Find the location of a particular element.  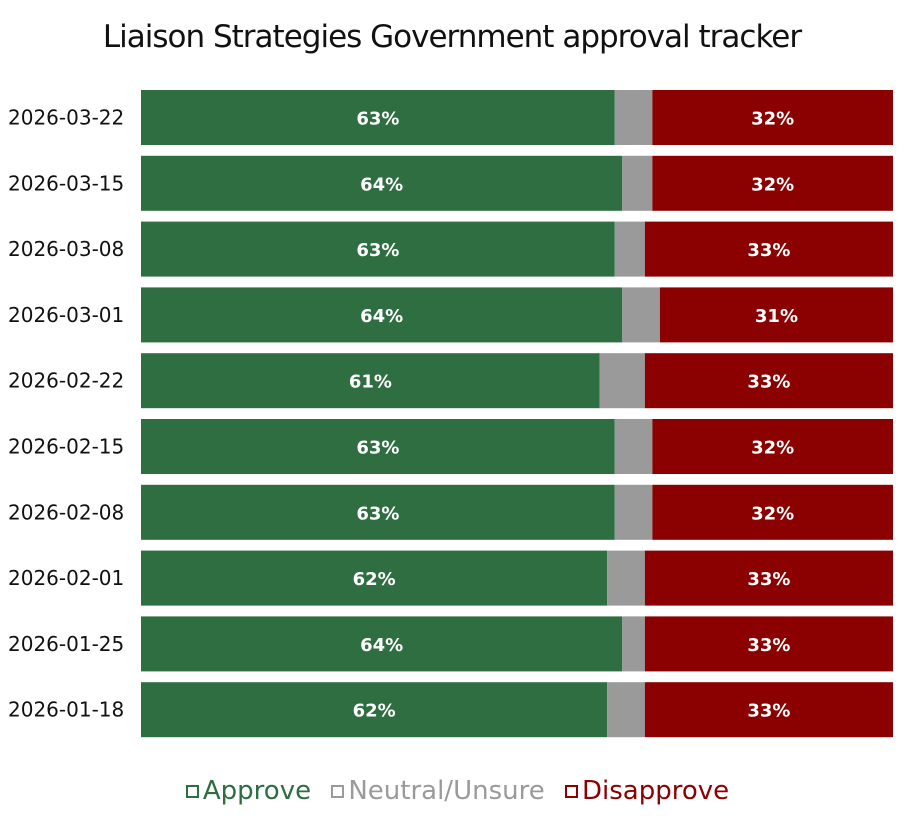

category-label: 2026-03-08 is located at coordinates (66, 249).